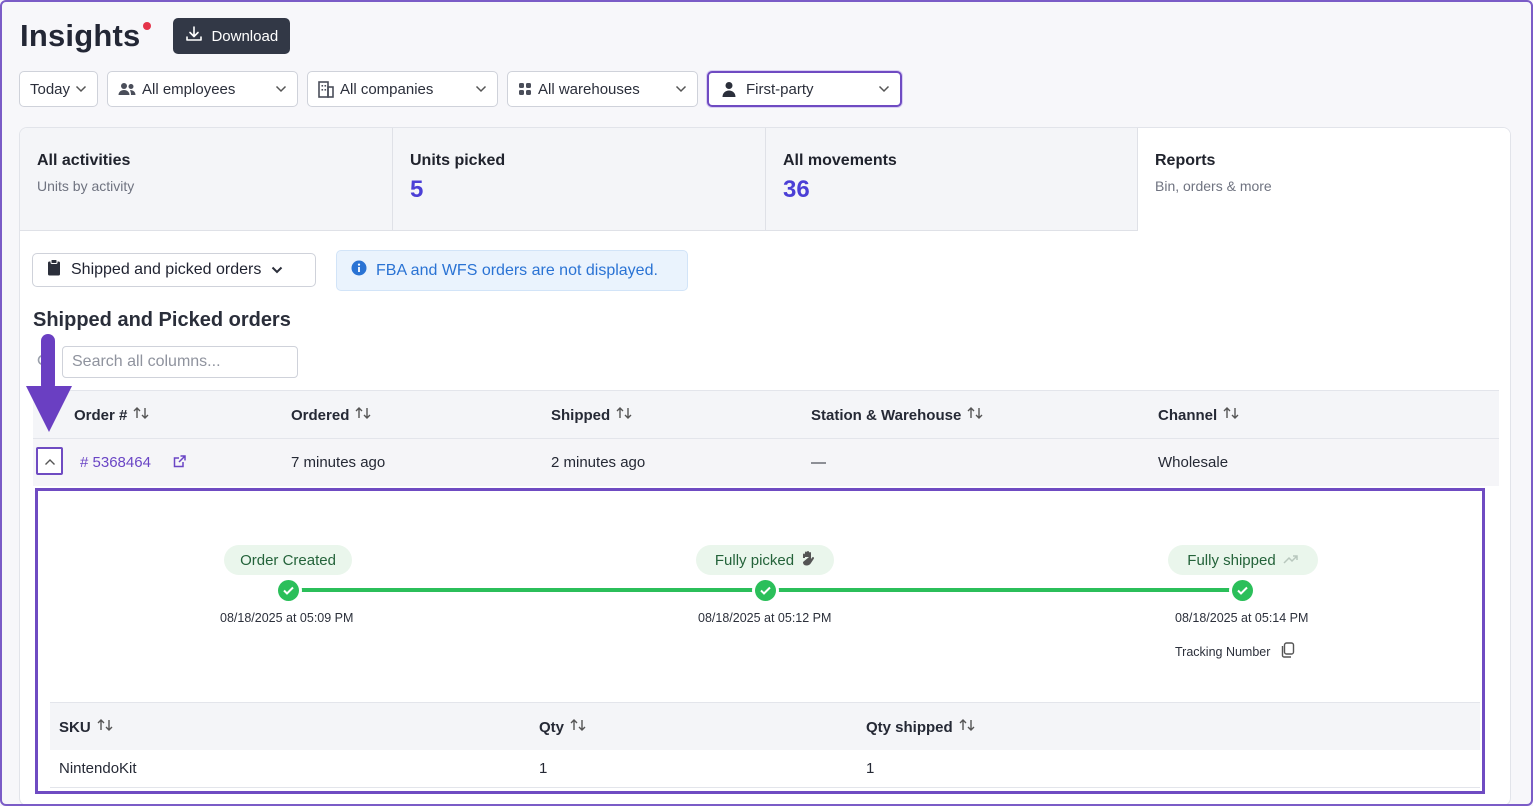 The height and width of the screenshot is (806, 1533). Describe the element at coordinates (54, 270) in the screenshot. I see `clipboard-icon` at that location.